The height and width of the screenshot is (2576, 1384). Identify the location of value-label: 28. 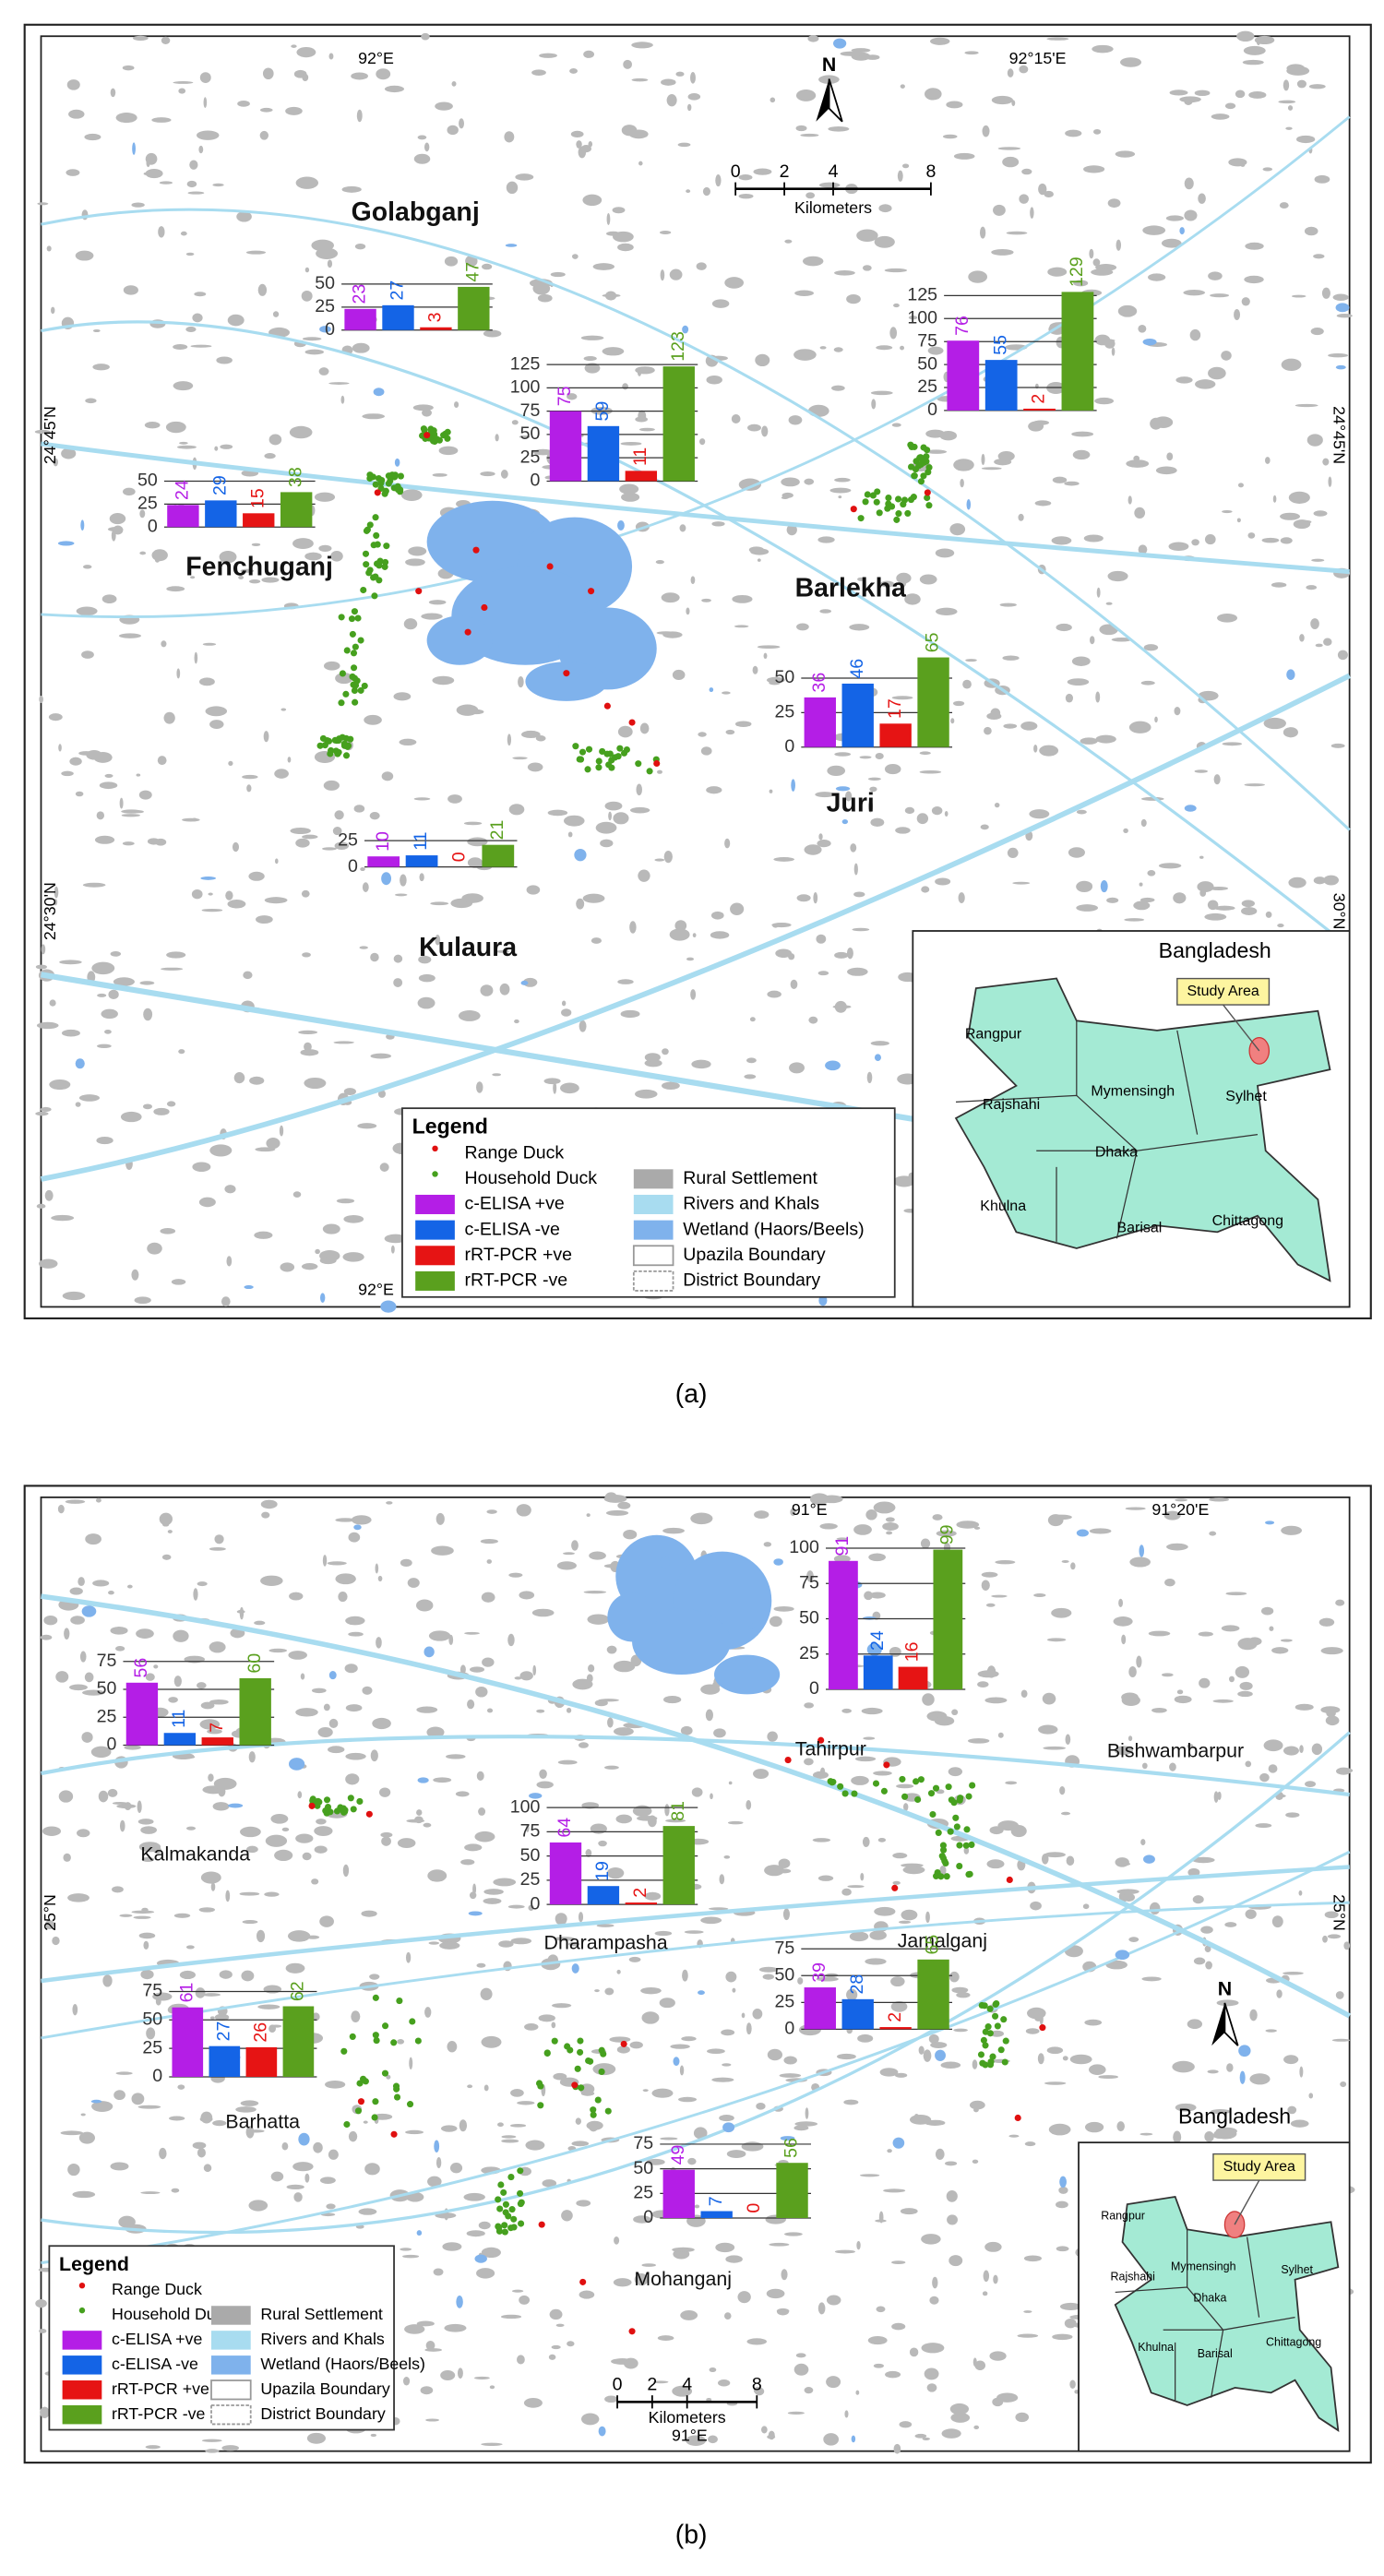
(857, 1984).